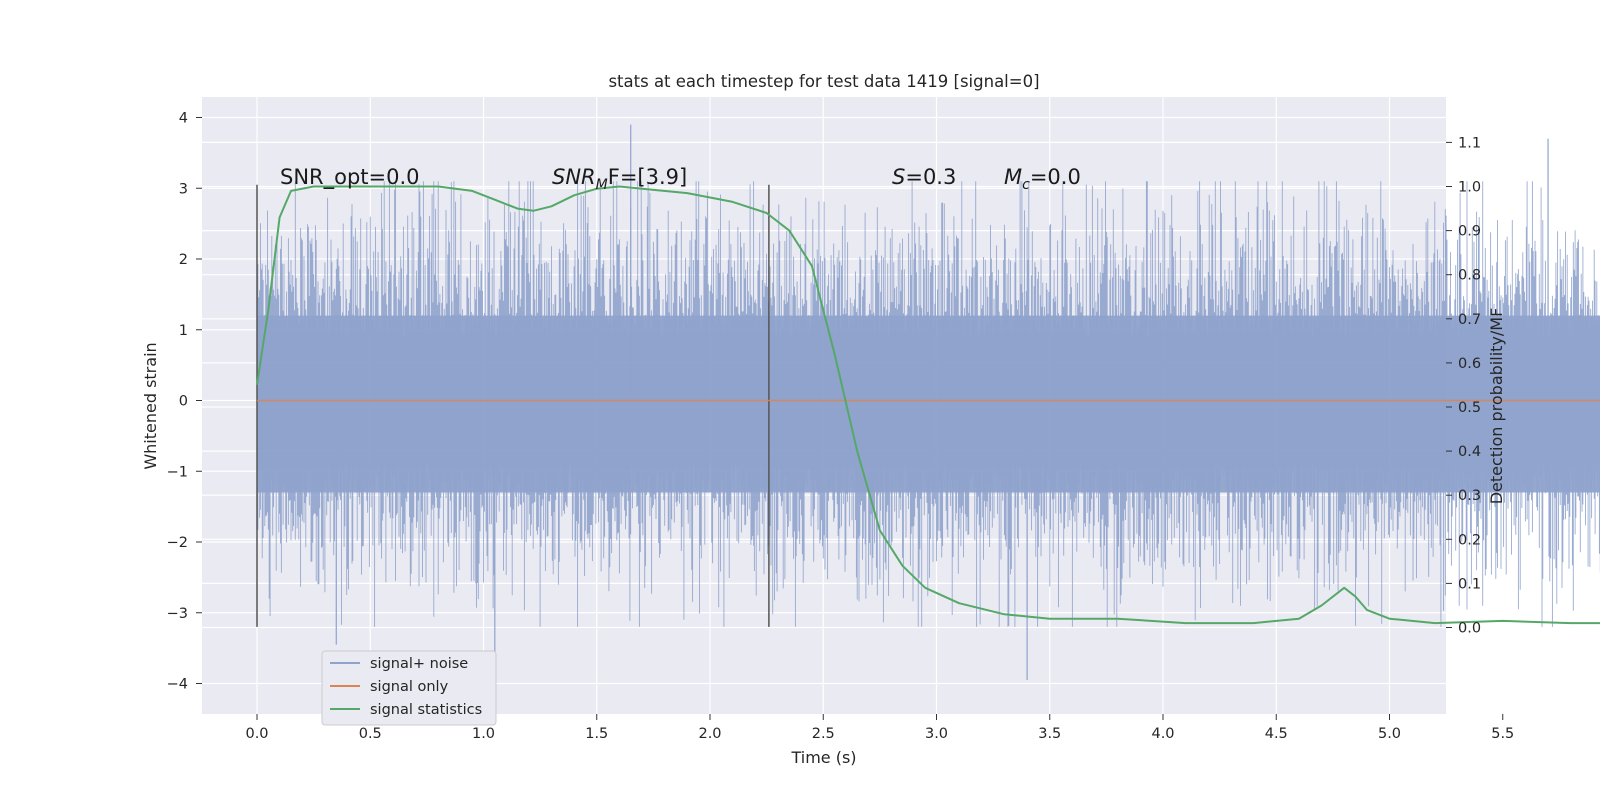  I want to click on y-right-tick-label: 0.0, so click(1469, 629).